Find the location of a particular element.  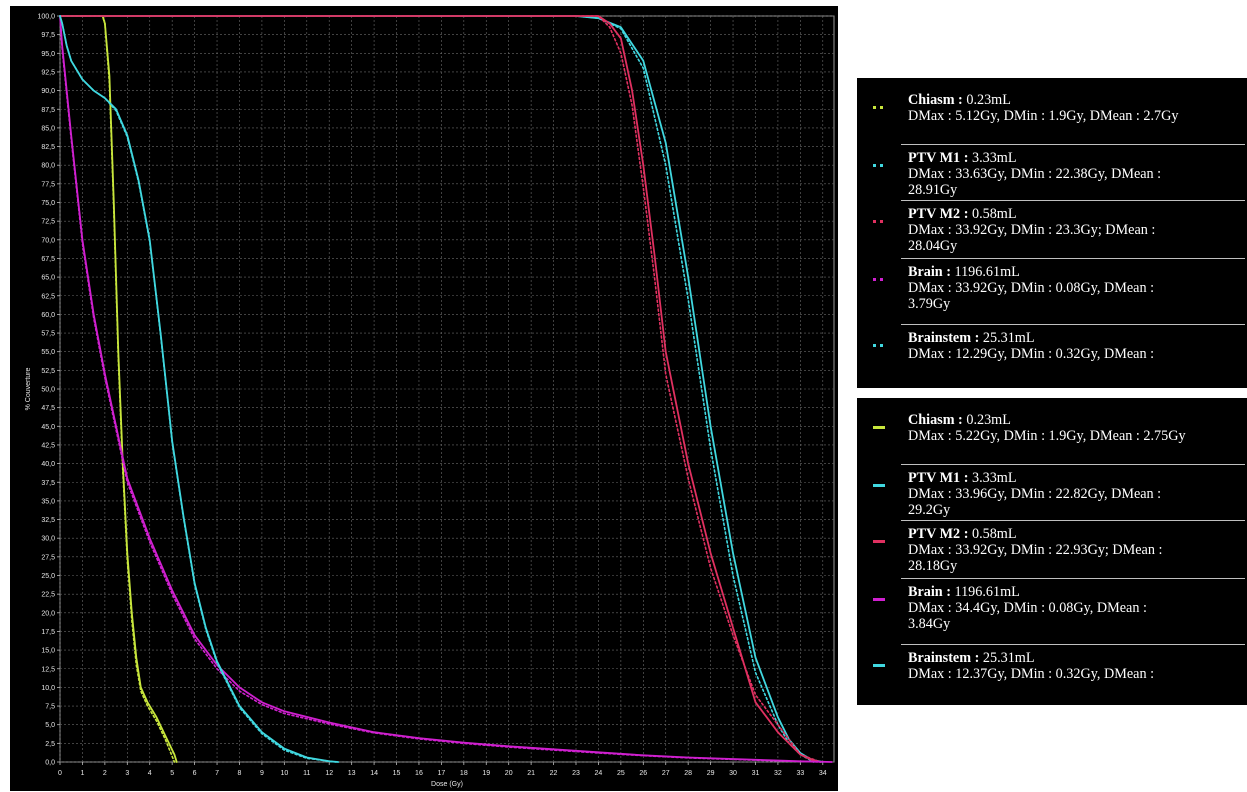

legend-dose-stats: 28.91Gy is located at coordinates (933, 190).